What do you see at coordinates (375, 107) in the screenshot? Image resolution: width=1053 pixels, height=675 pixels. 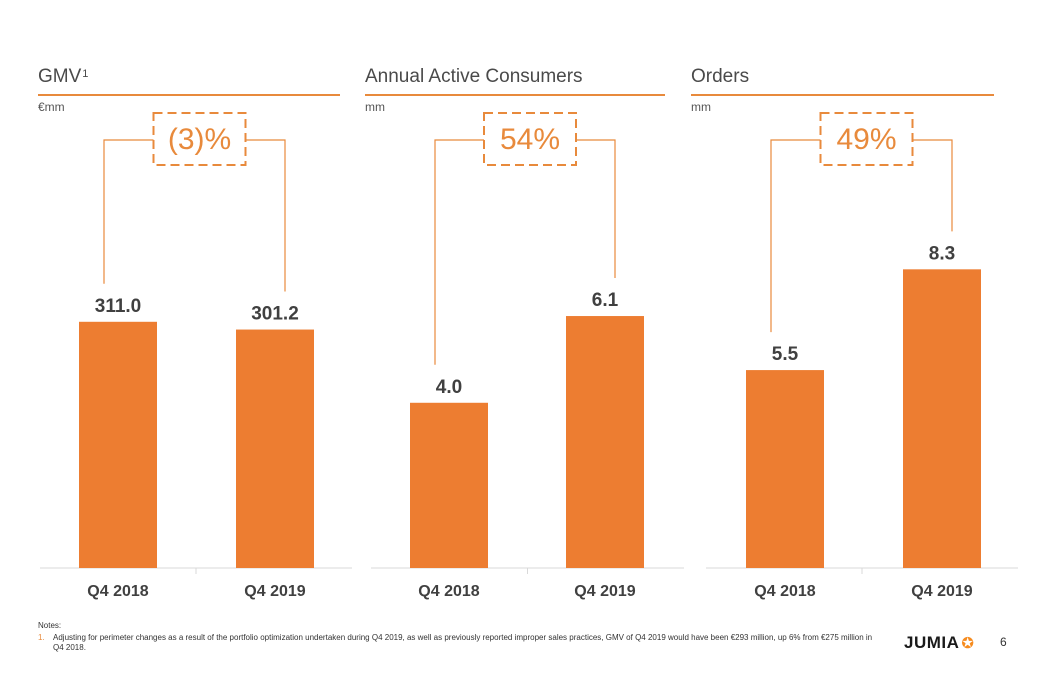 I see `consumers-unit: mm` at bounding box center [375, 107].